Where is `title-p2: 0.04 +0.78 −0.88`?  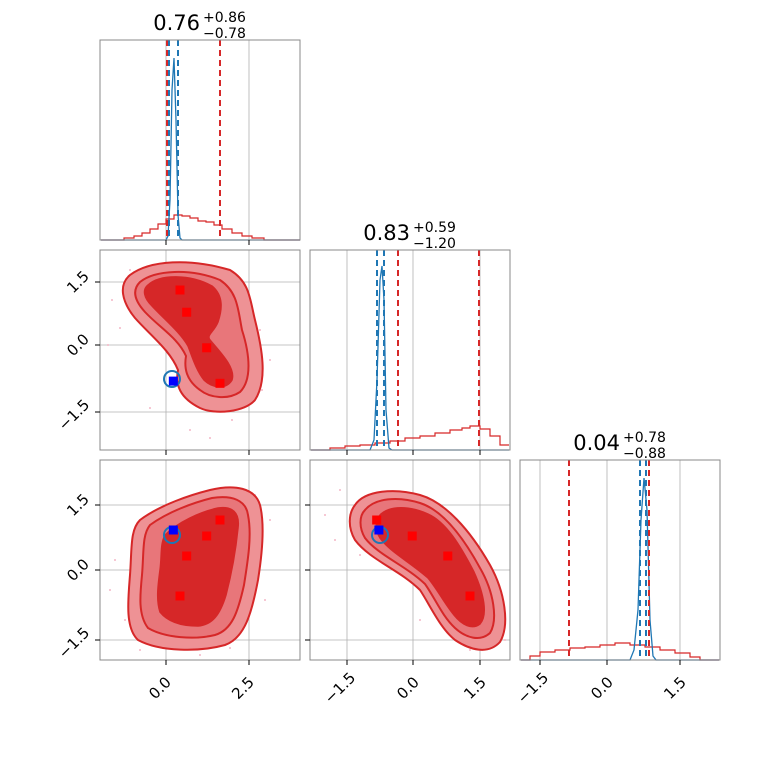
title-p2: 0.04 +0.78 −0.88 is located at coordinates (619, 446).